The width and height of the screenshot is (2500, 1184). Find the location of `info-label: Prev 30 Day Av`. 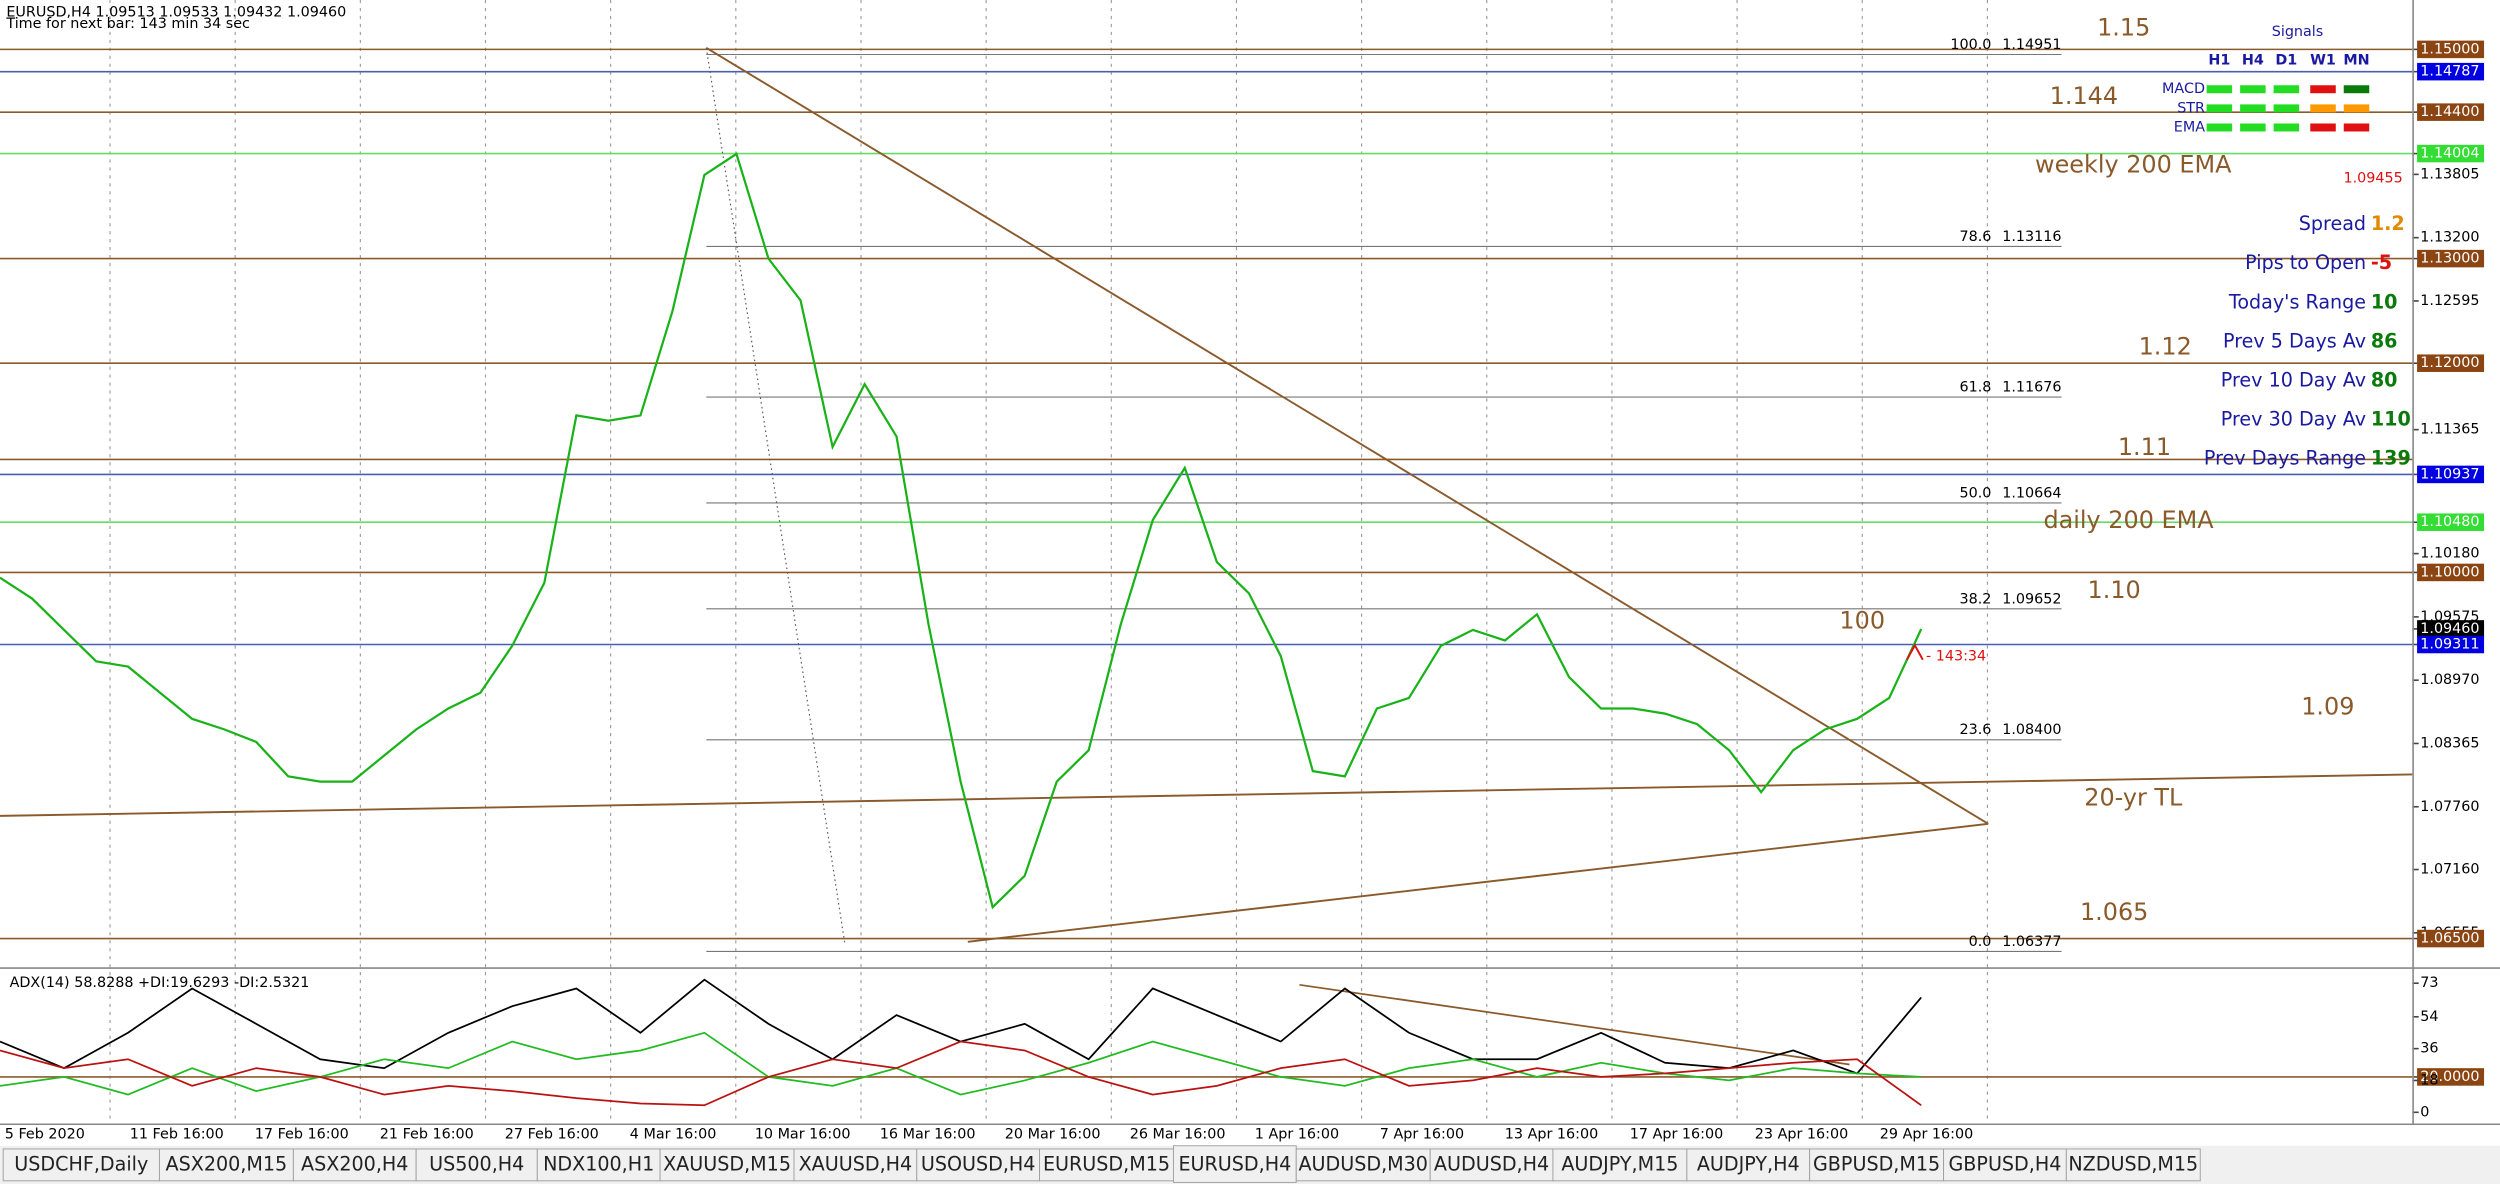

info-label: Prev 30 Day Av is located at coordinates (2293, 418).